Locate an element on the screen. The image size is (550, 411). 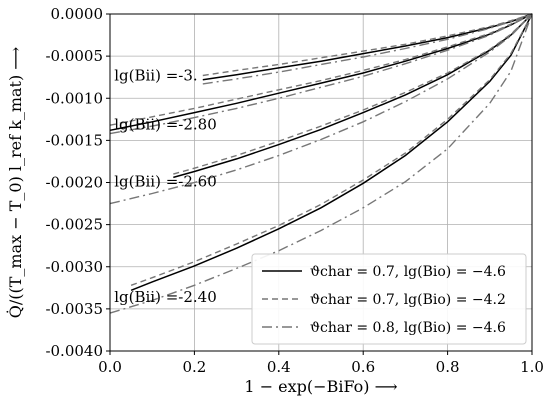
curve-label: lg(Bii) =-2.60 is located at coordinates (165, 182).